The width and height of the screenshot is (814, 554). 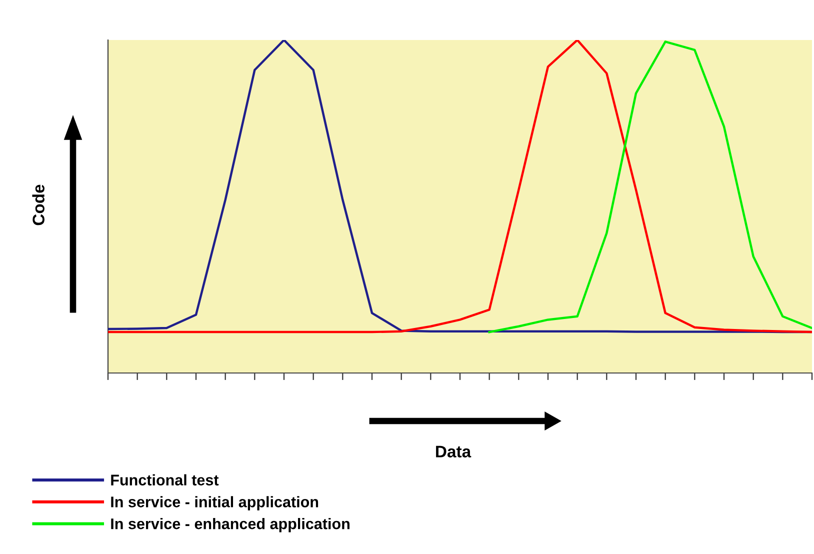 I want to click on y-axis-title: Code, so click(x=38, y=205).